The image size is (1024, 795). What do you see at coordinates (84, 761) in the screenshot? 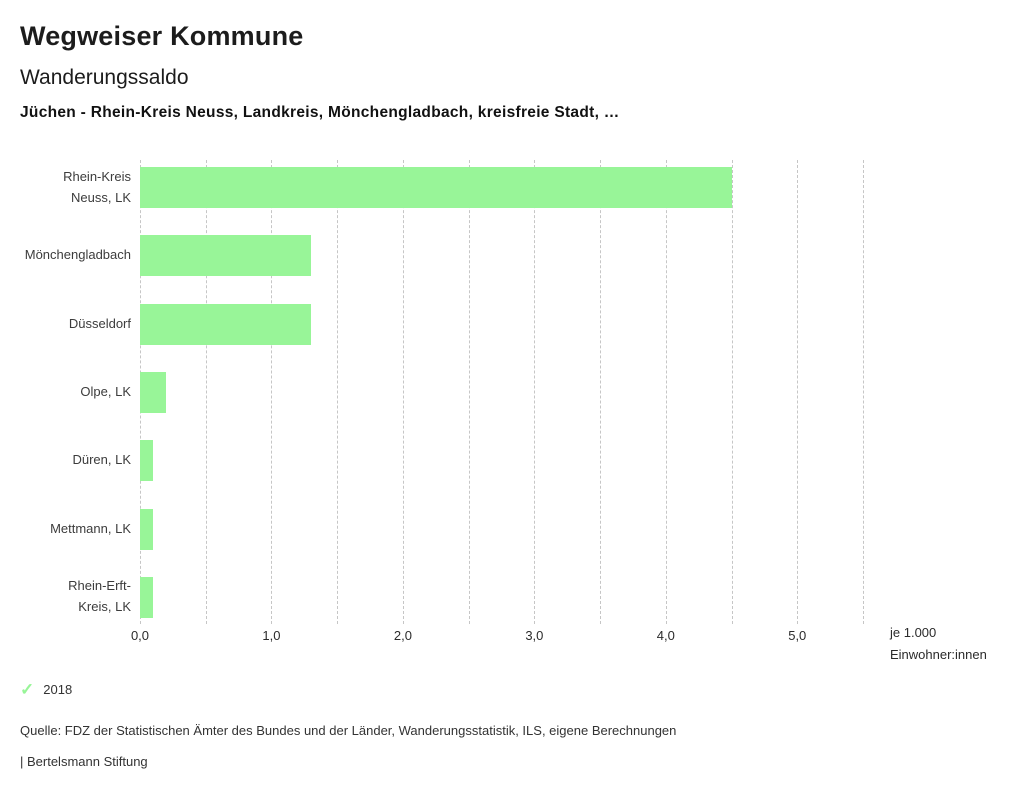
I see `attribution: | Bertelsmann Stiftung` at bounding box center [84, 761].